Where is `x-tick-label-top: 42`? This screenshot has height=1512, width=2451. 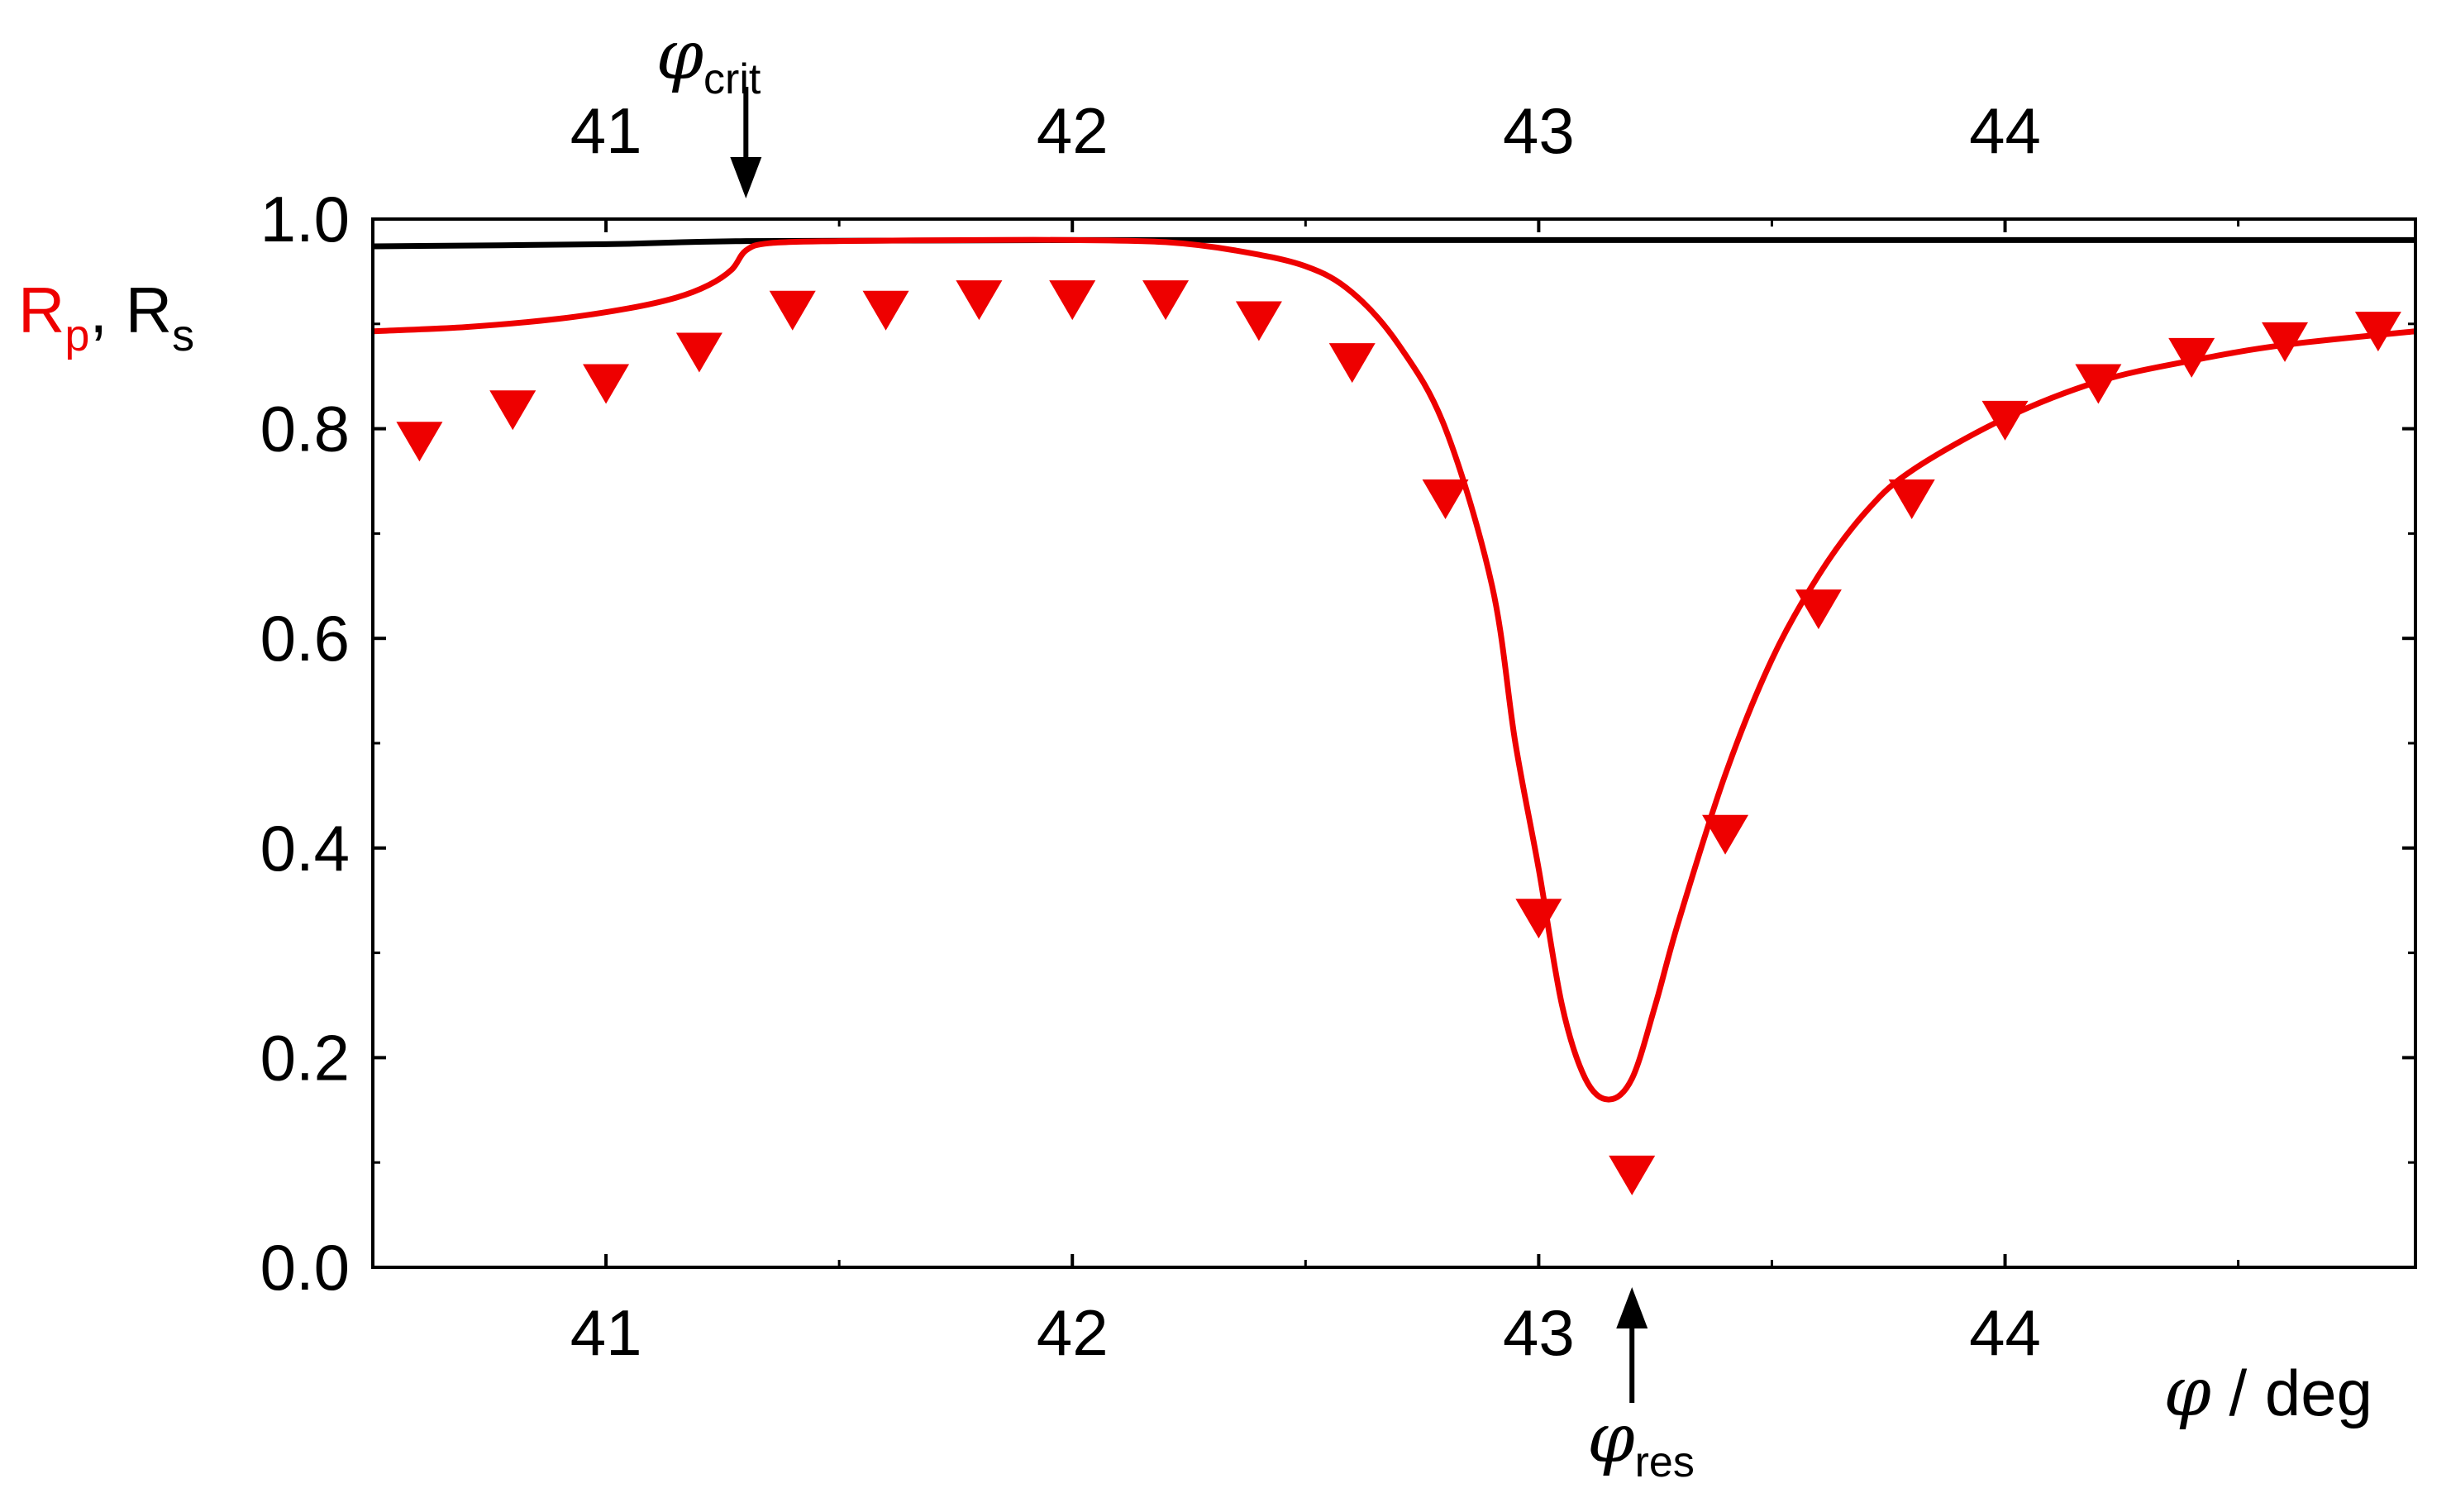 x-tick-label-top: 42 is located at coordinates (1073, 130).